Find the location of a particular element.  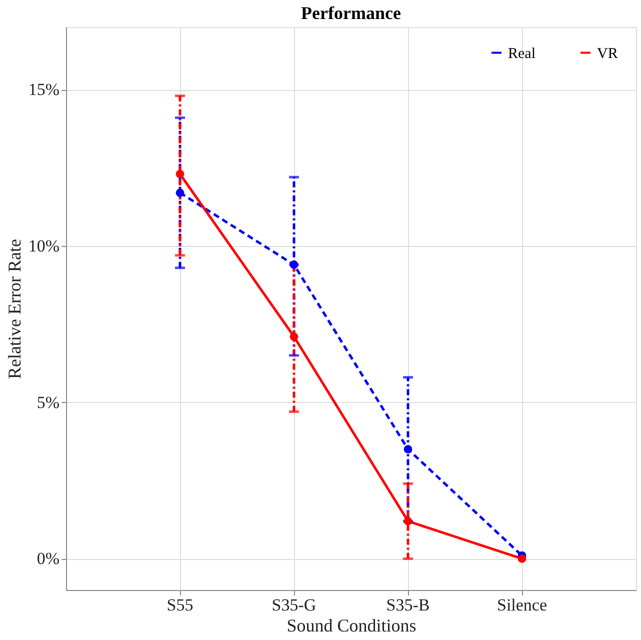

x-tick-label: S35-G is located at coordinates (294, 605).